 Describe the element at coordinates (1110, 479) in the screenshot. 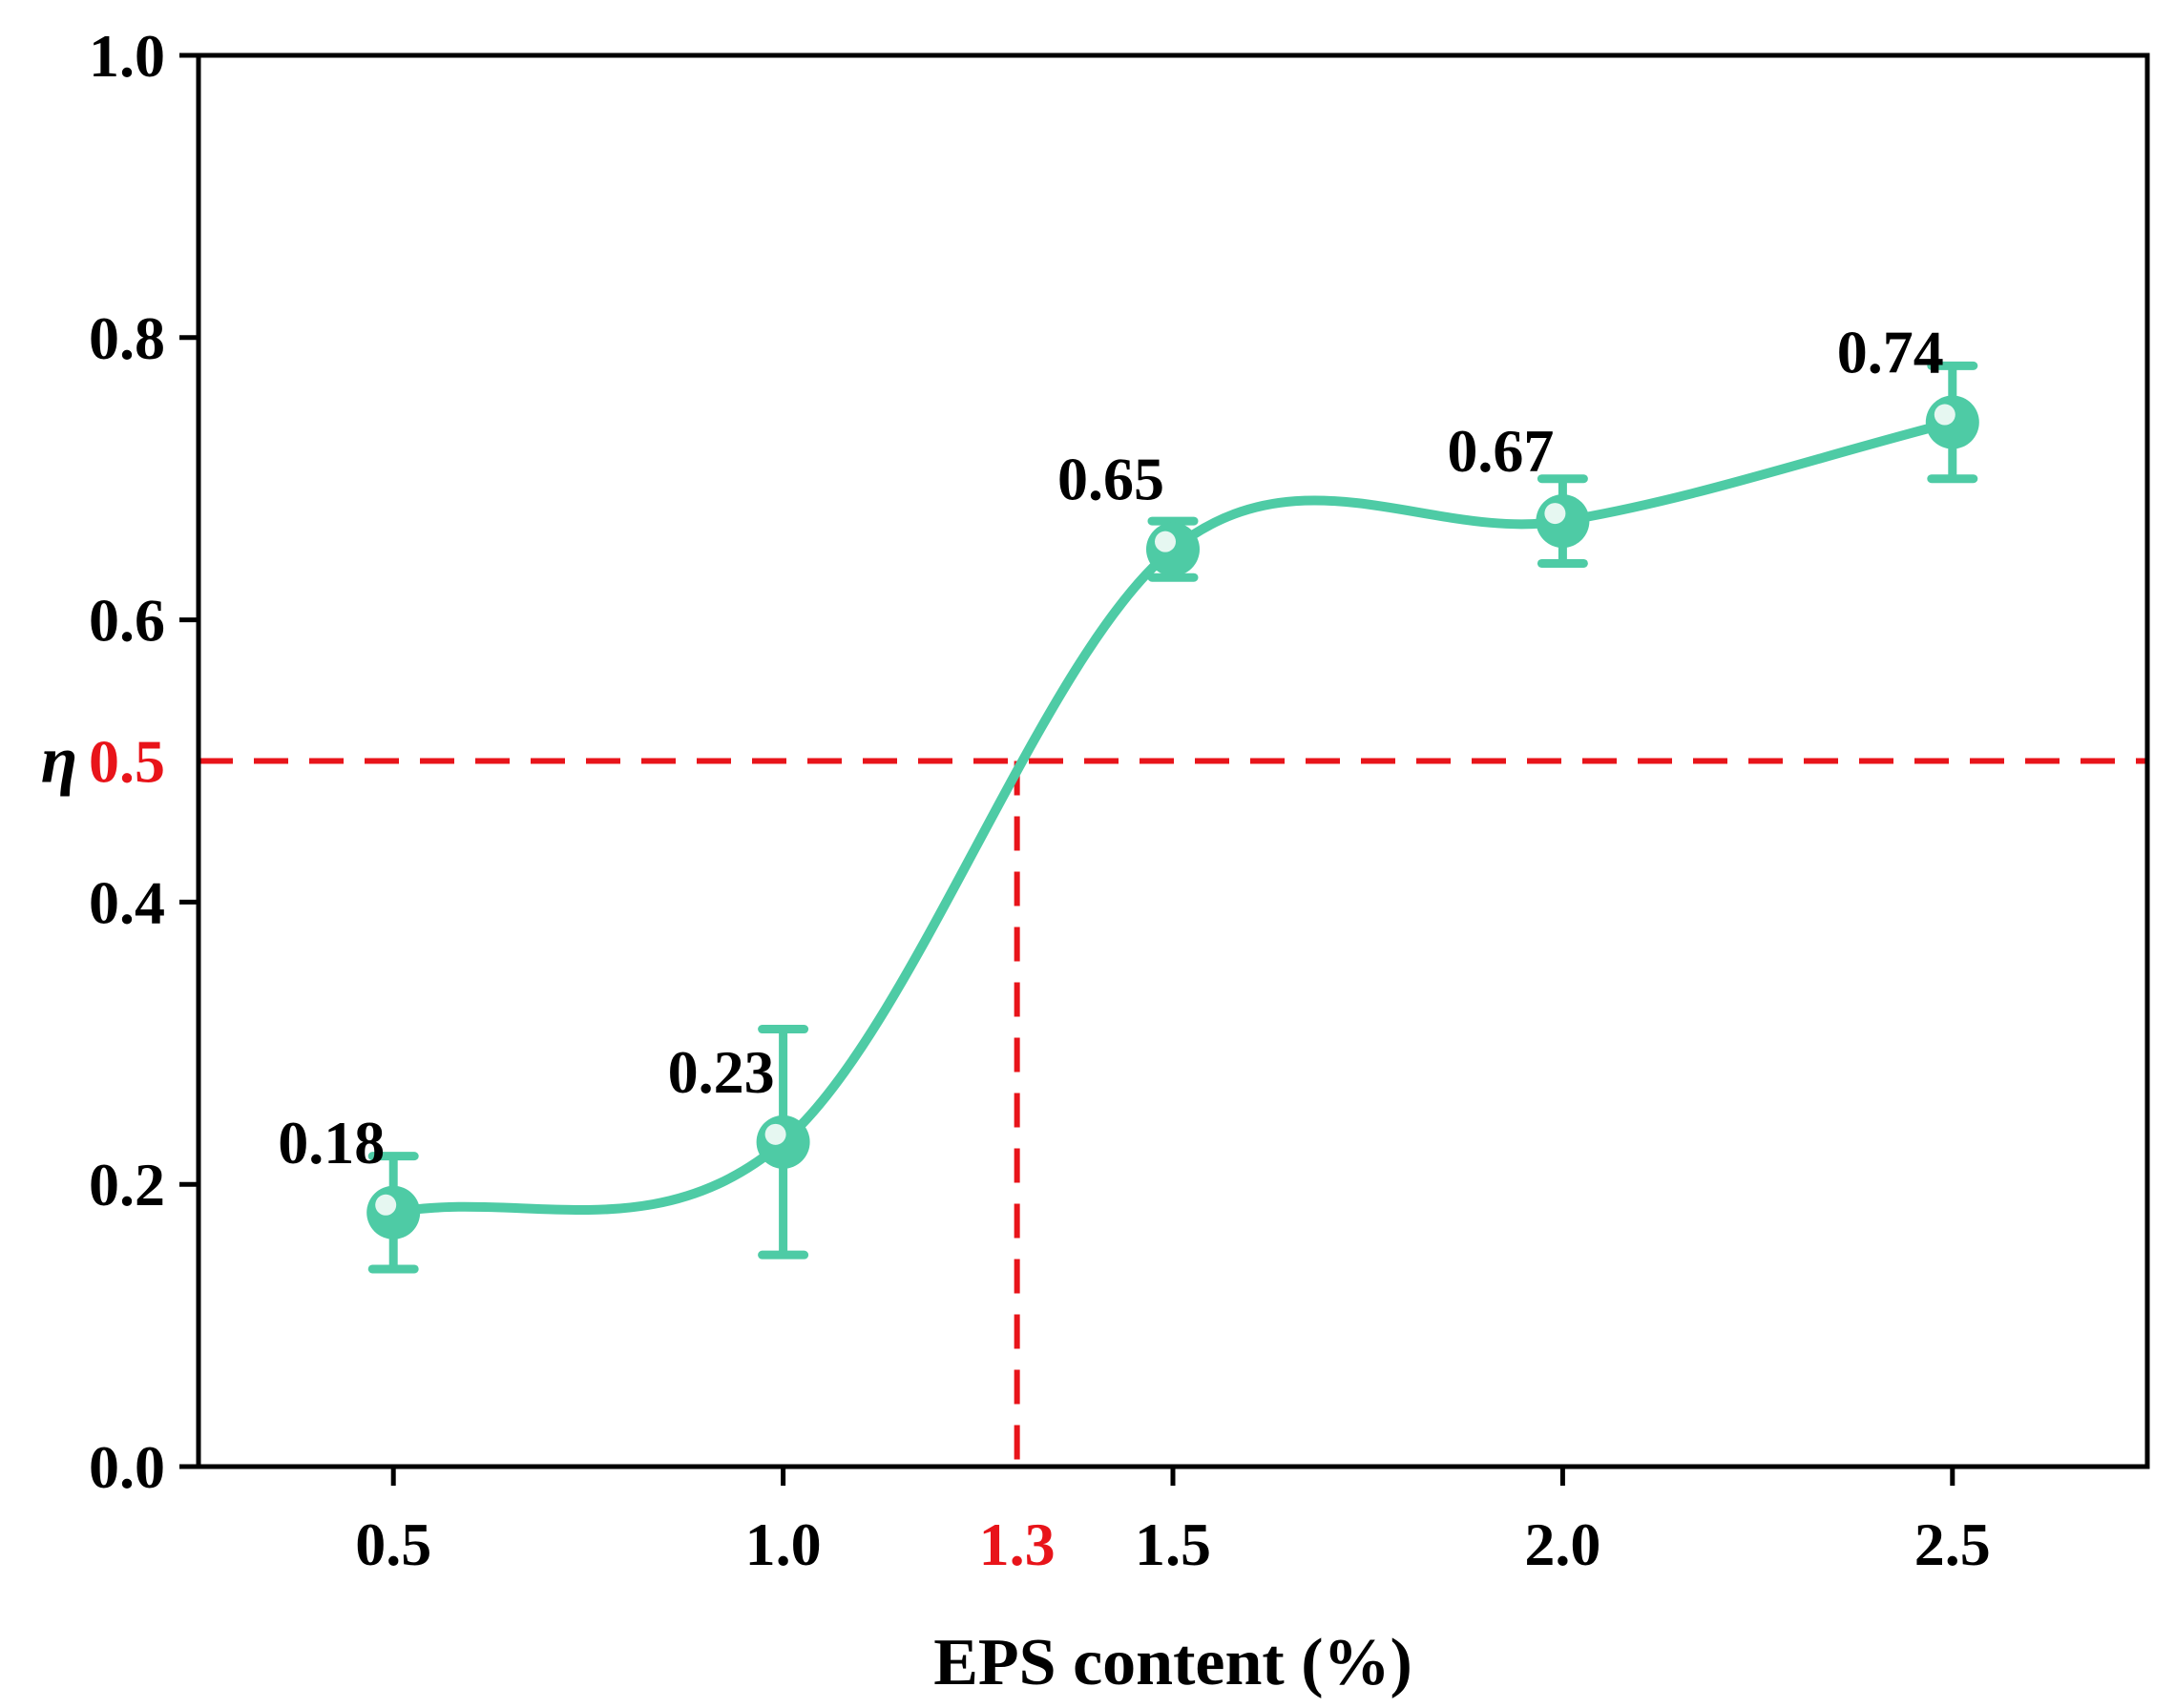

I see `data-label: 0.65` at that location.